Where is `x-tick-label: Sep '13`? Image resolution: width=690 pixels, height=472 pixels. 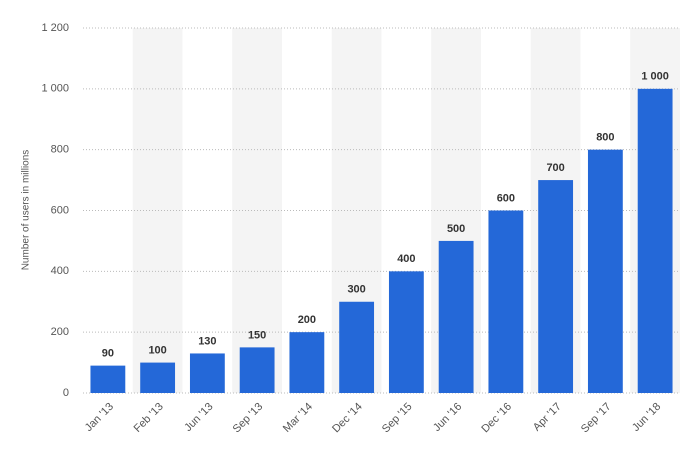
x-tick-label: Sep '13 is located at coordinates (248, 418).